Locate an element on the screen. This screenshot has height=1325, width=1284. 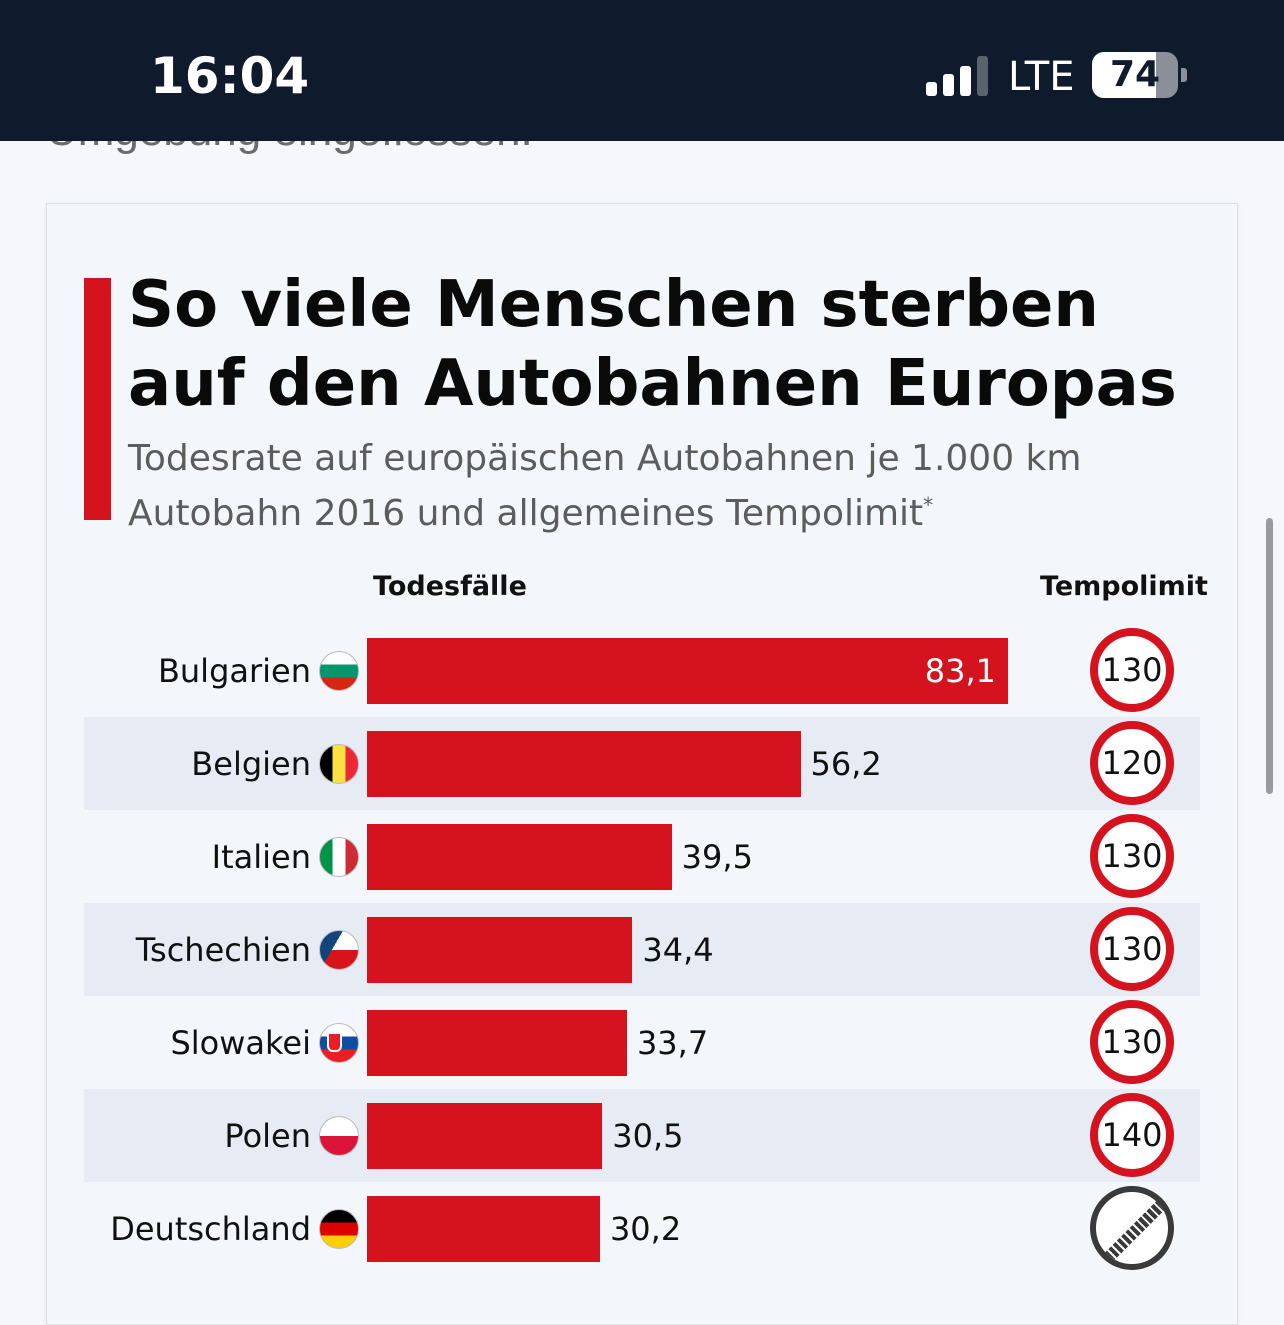
signal-strength-icon is located at coordinates (958, 76).